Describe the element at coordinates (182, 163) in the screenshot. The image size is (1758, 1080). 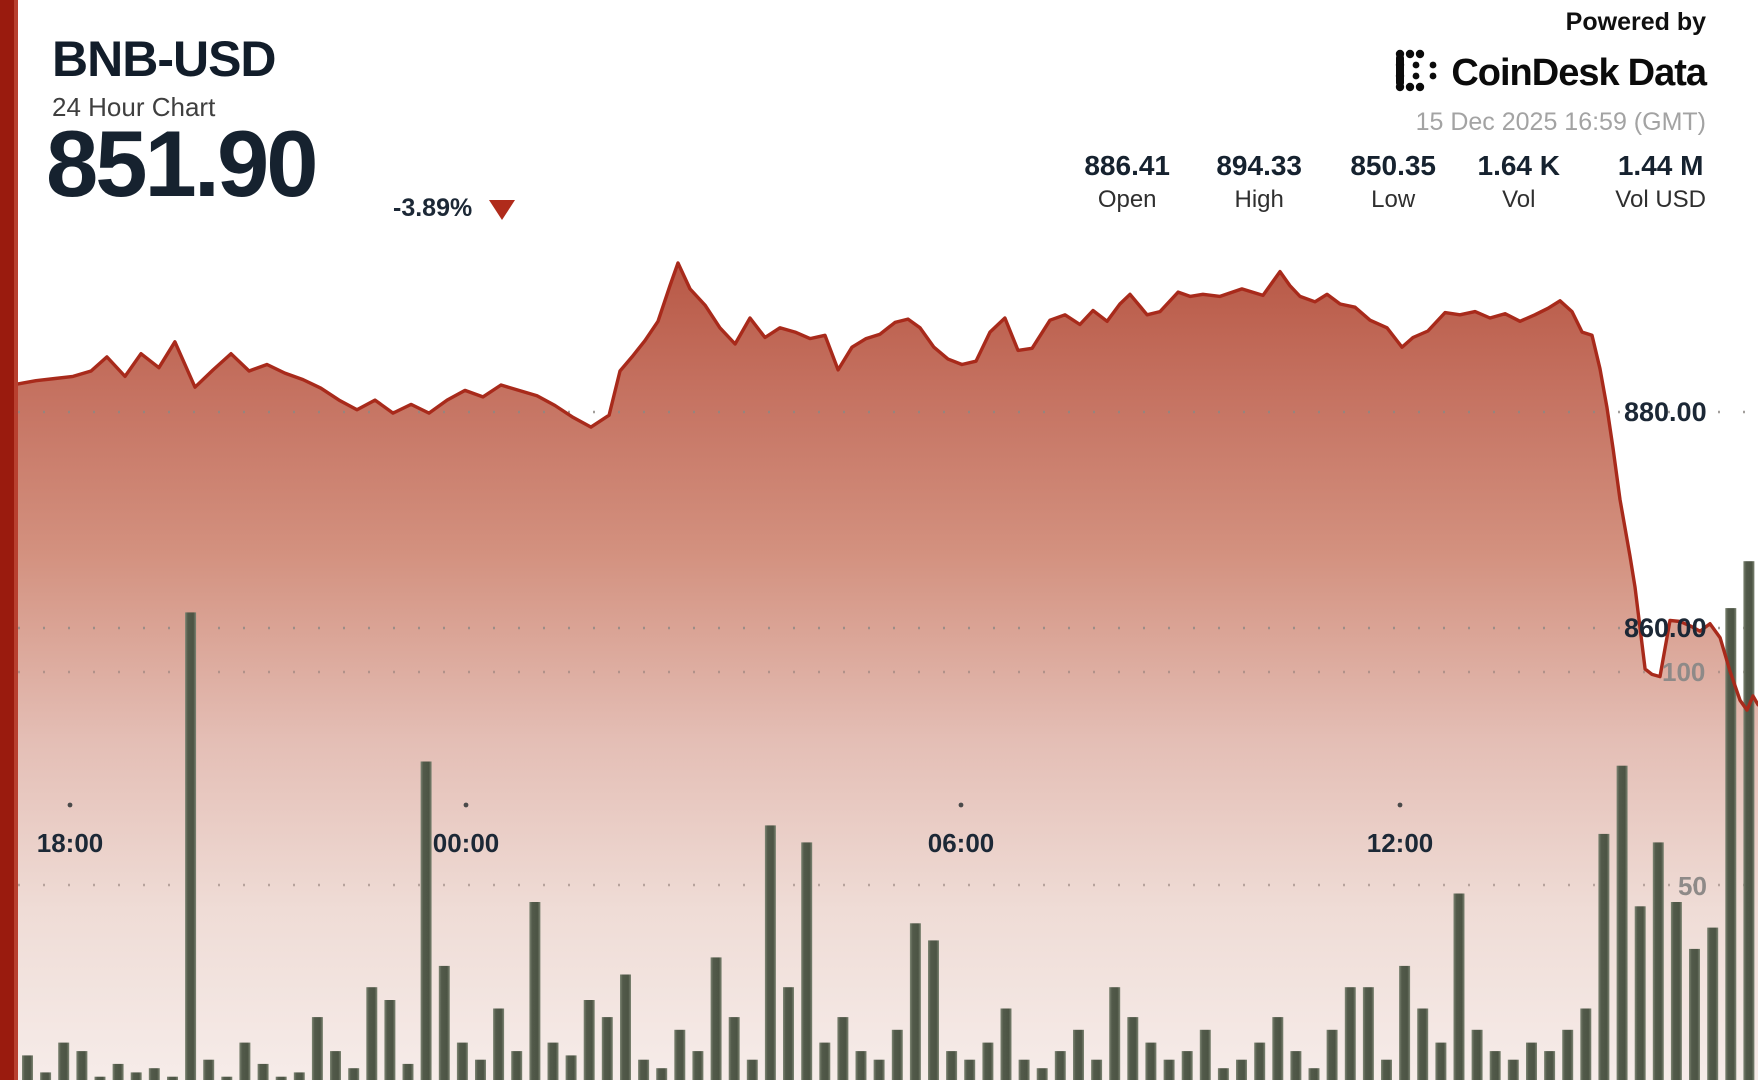
I see `last-price: 851.90` at that location.